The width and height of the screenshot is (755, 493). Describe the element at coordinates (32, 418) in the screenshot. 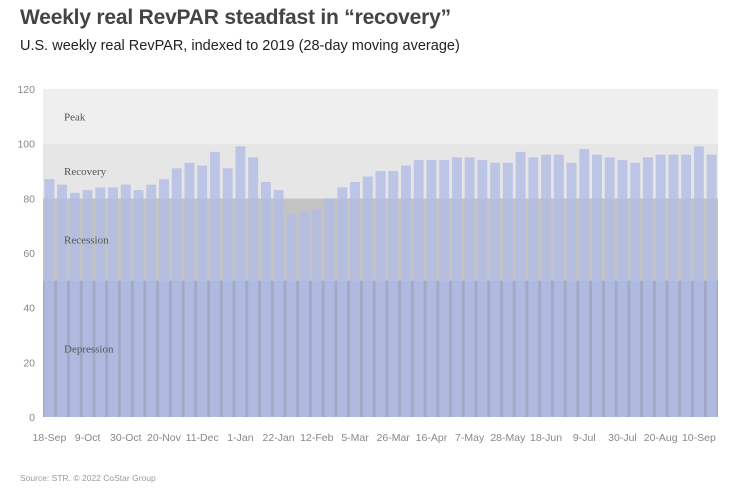

I see `y-tick-label: 0` at that location.